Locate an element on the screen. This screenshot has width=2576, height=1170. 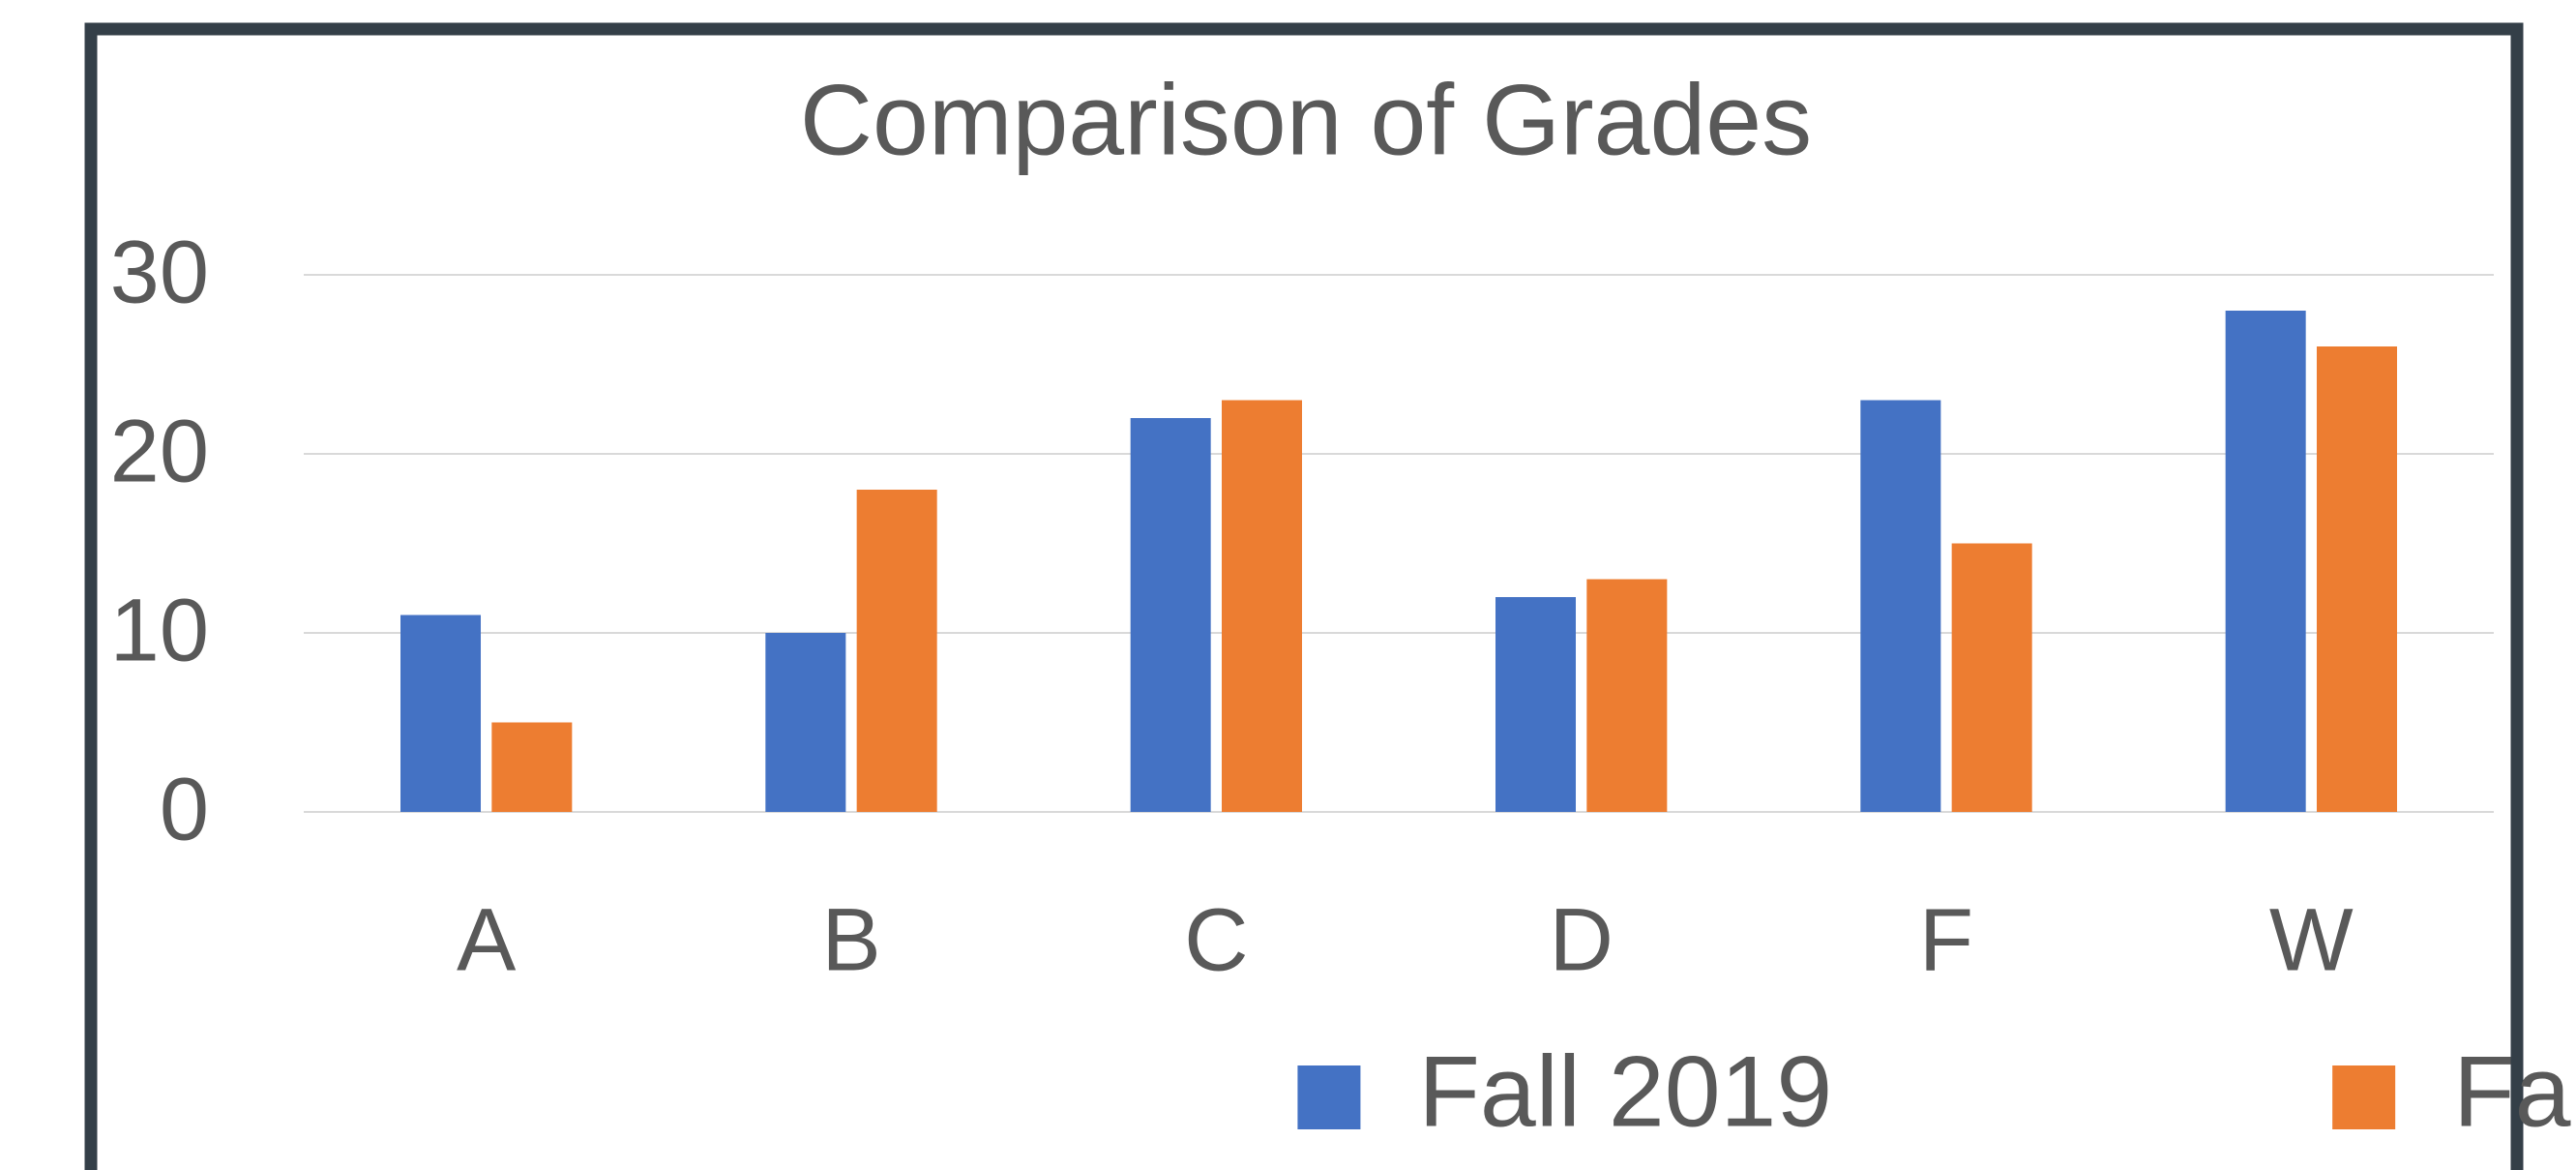
x-tick-label: A is located at coordinates (487, 940).